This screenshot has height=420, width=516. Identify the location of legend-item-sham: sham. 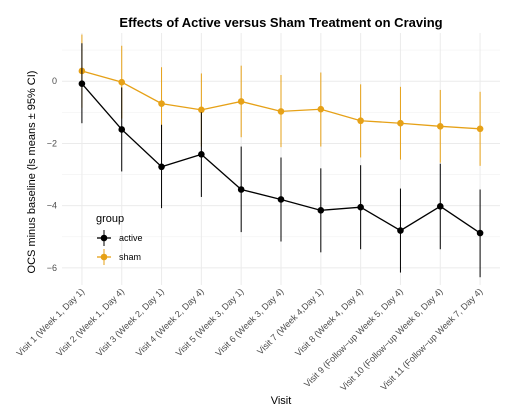
(119, 257).